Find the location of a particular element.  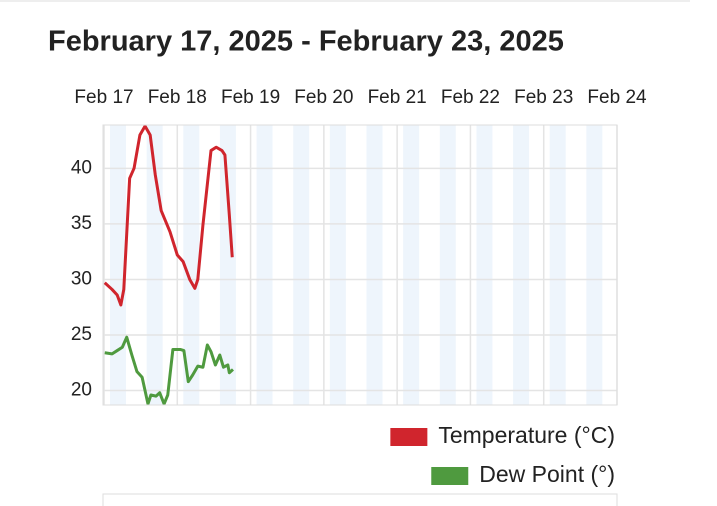

chart-title: February 17, 2025 - February 23, 2025 is located at coordinates (306, 42).